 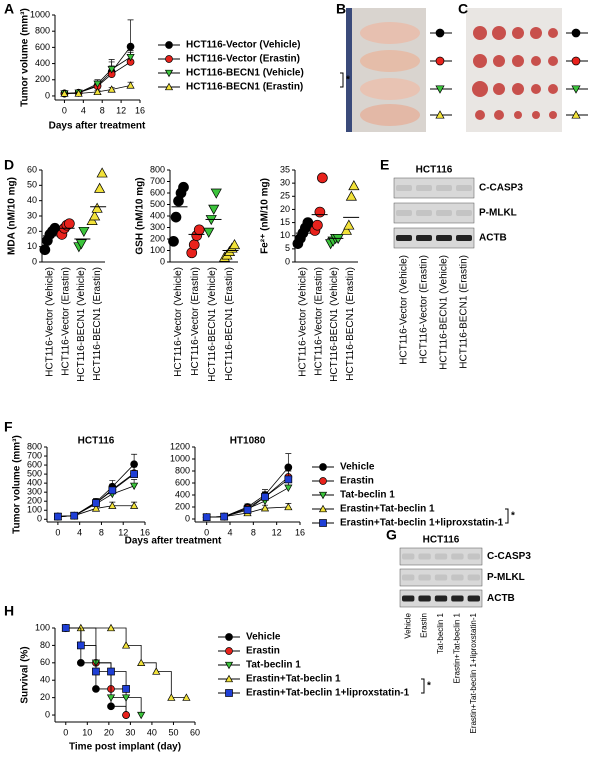 I want to click on panel-label: F, so click(x=8, y=427).